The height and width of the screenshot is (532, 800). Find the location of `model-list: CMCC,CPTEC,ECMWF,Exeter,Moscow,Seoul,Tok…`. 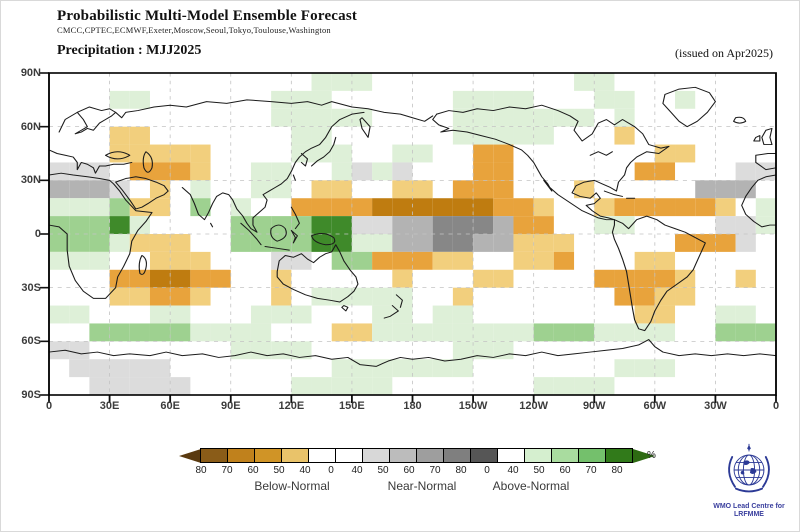

model-list: CMCC,CPTEC,ECMWF,Exeter,Moscow,Seoul,Tok… is located at coordinates (194, 30).